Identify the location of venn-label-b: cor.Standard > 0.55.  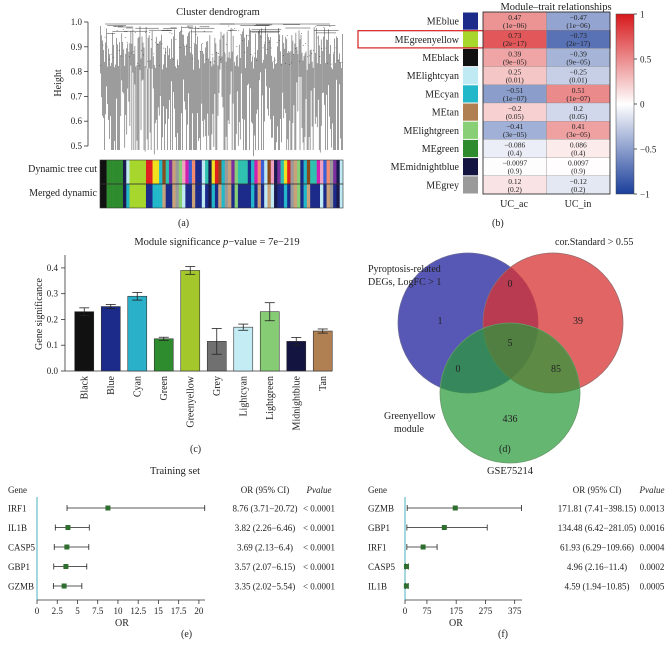
(594, 242).